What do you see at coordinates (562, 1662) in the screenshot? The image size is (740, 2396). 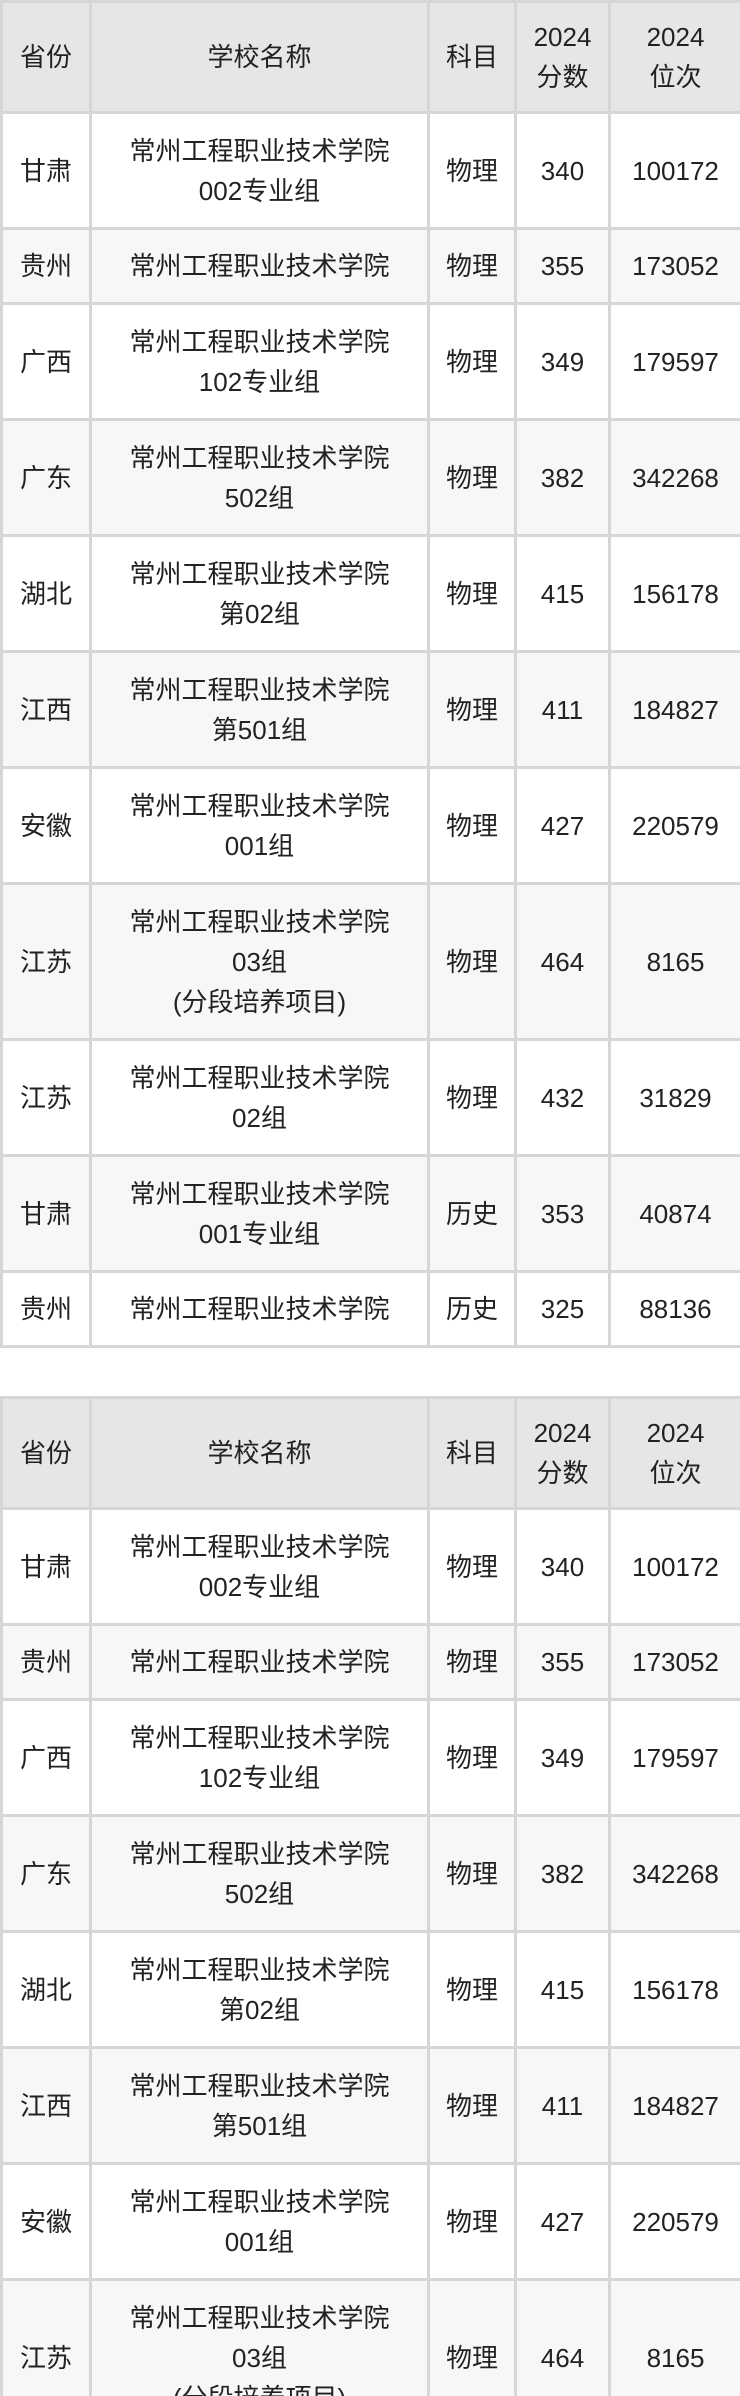 I see `score-cell: 355` at bounding box center [562, 1662].